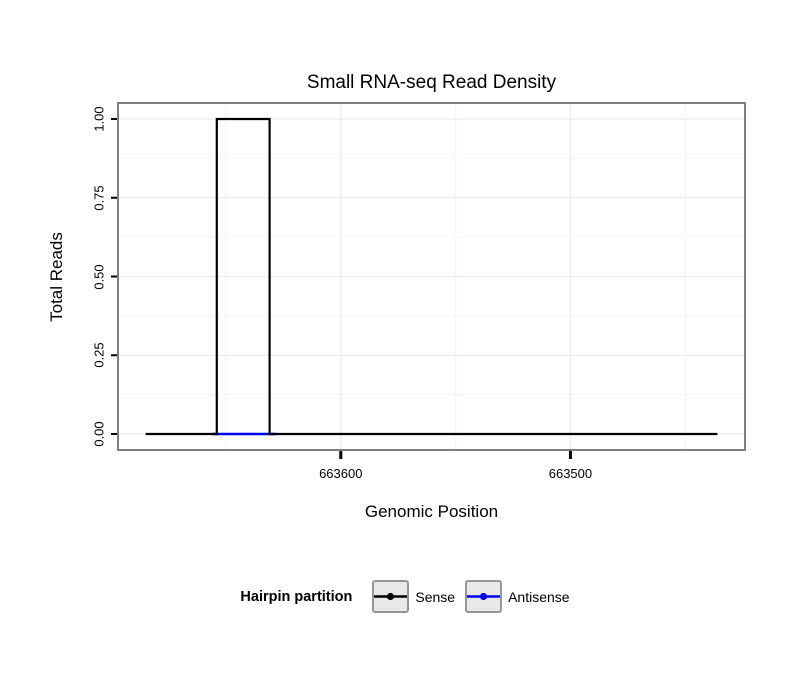 The height and width of the screenshot is (690, 810). What do you see at coordinates (99, 434) in the screenshot?
I see `y-tick-label: 0.00` at bounding box center [99, 434].